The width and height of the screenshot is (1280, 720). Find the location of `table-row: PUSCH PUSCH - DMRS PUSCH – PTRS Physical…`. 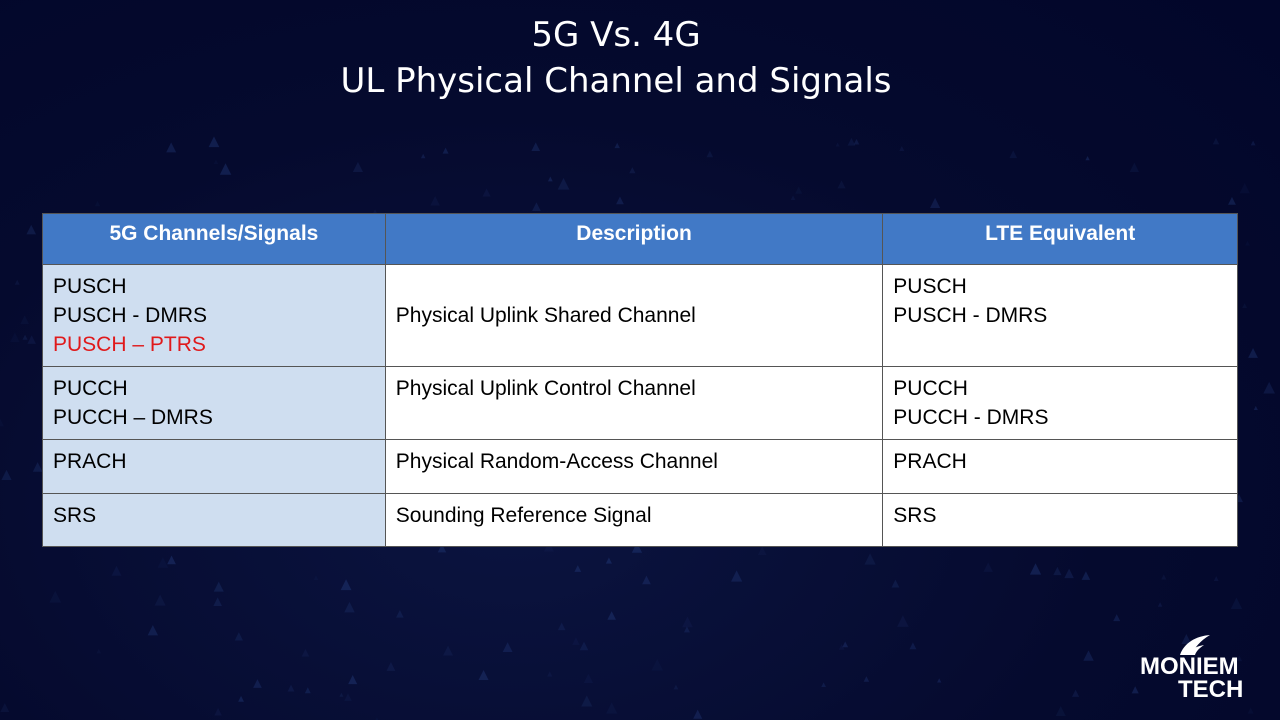

table-row: PUSCH PUSCH - DMRS PUSCH – PTRS Physical… is located at coordinates (640, 315).